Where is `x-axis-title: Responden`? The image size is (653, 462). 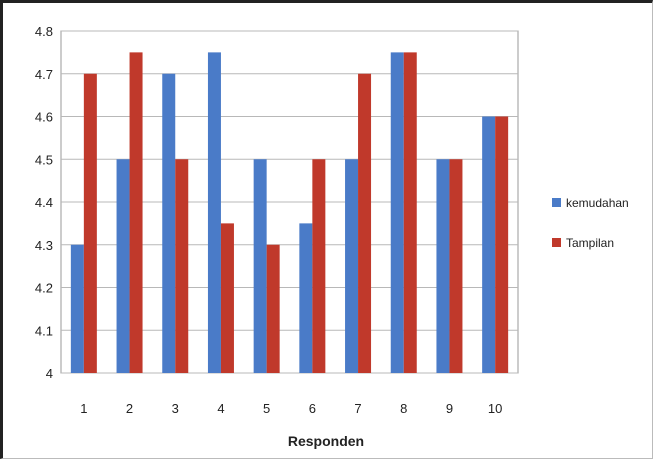 x-axis-title: Responden is located at coordinates (326, 441).